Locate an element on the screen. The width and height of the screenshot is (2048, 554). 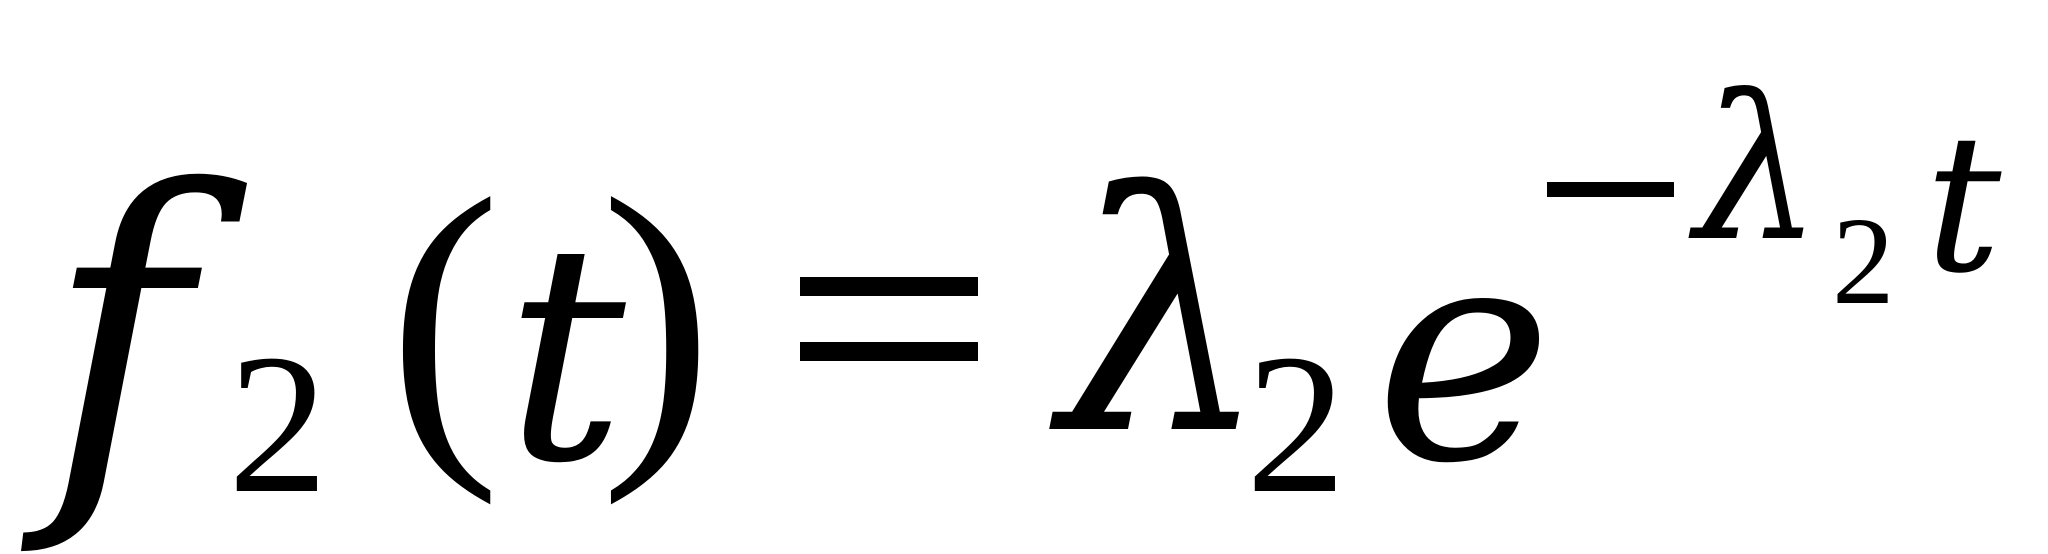
exponent-variable: t is located at coordinates (1963, 204).